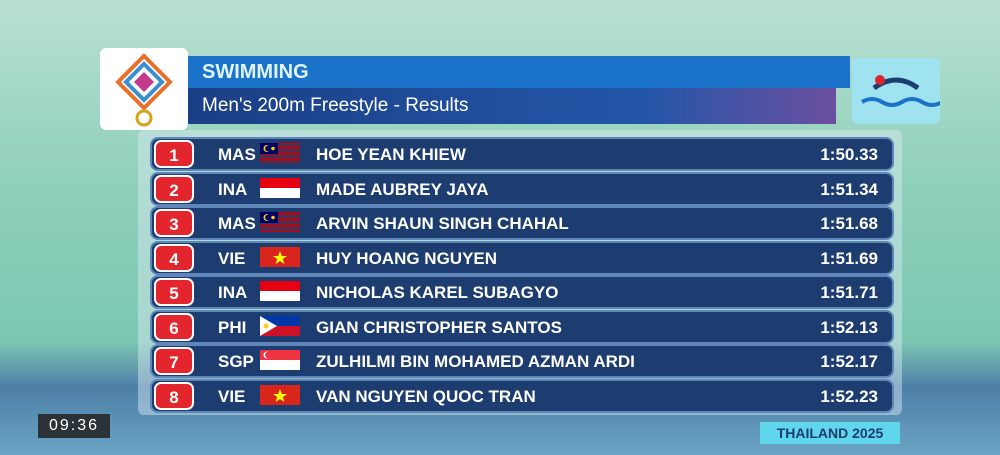  I want to click on rank: 7, so click(174, 361).